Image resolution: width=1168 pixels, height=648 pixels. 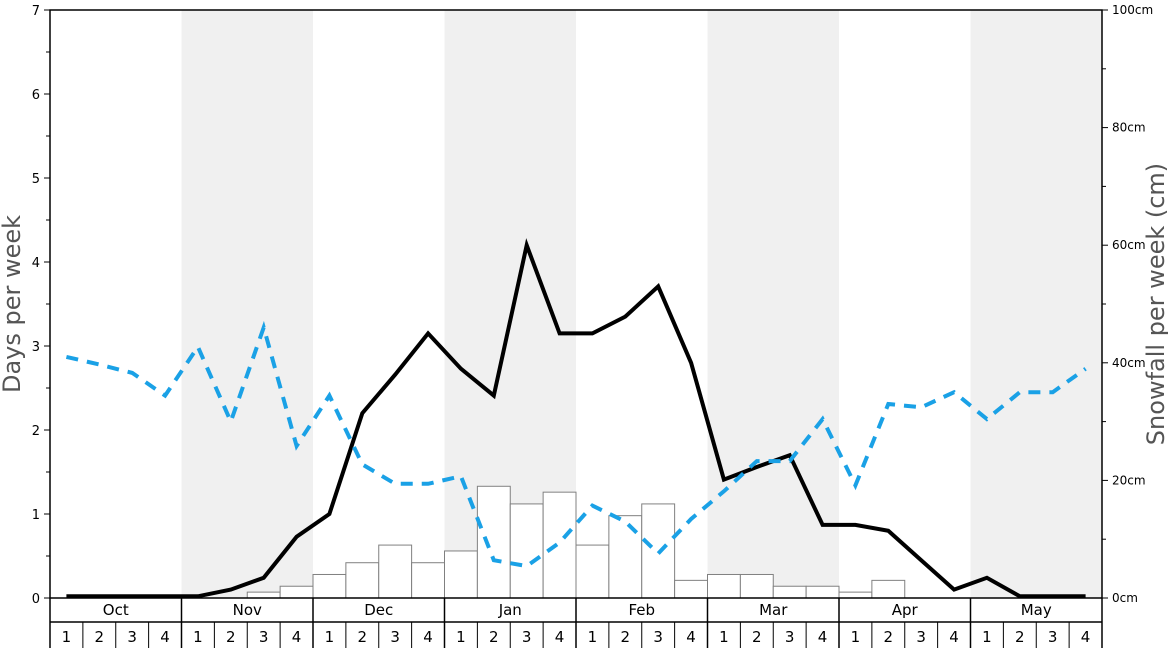 What do you see at coordinates (247, 610) in the screenshot?
I see `month-label: Nov` at bounding box center [247, 610].